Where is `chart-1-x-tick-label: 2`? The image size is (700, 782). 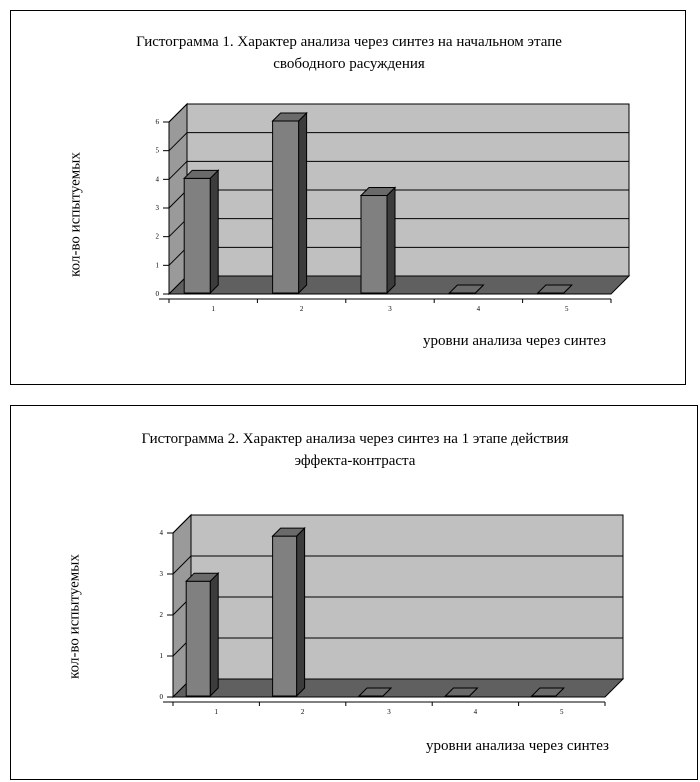
chart-1-x-tick-label: 2 is located at coordinates (302, 309).